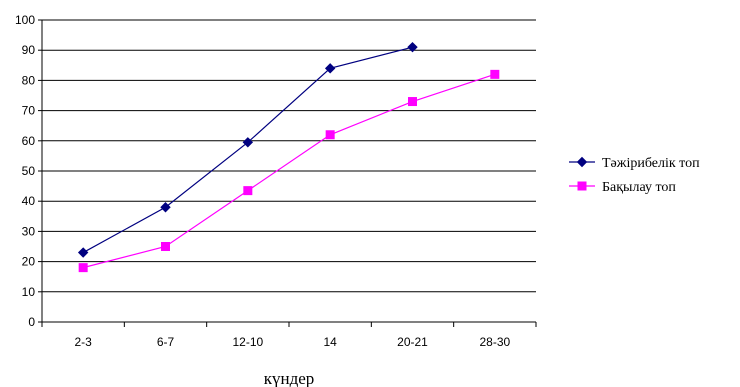 This screenshot has height=387, width=740. What do you see at coordinates (29, 292) in the screenshot?
I see `y-tick-label: 10` at bounding box center [29, 292].